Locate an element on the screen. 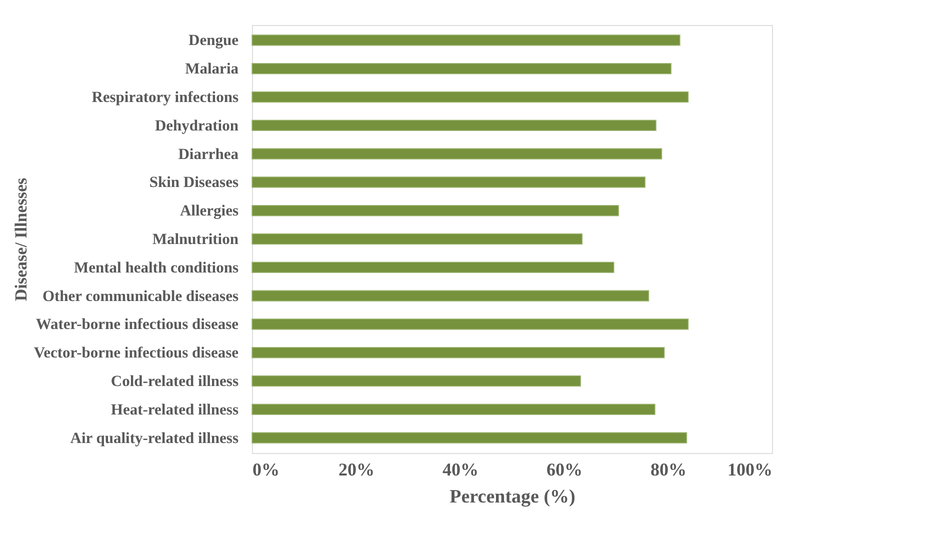  y-tick-label: Air quality-related illness is located at coordinates (154, 438).